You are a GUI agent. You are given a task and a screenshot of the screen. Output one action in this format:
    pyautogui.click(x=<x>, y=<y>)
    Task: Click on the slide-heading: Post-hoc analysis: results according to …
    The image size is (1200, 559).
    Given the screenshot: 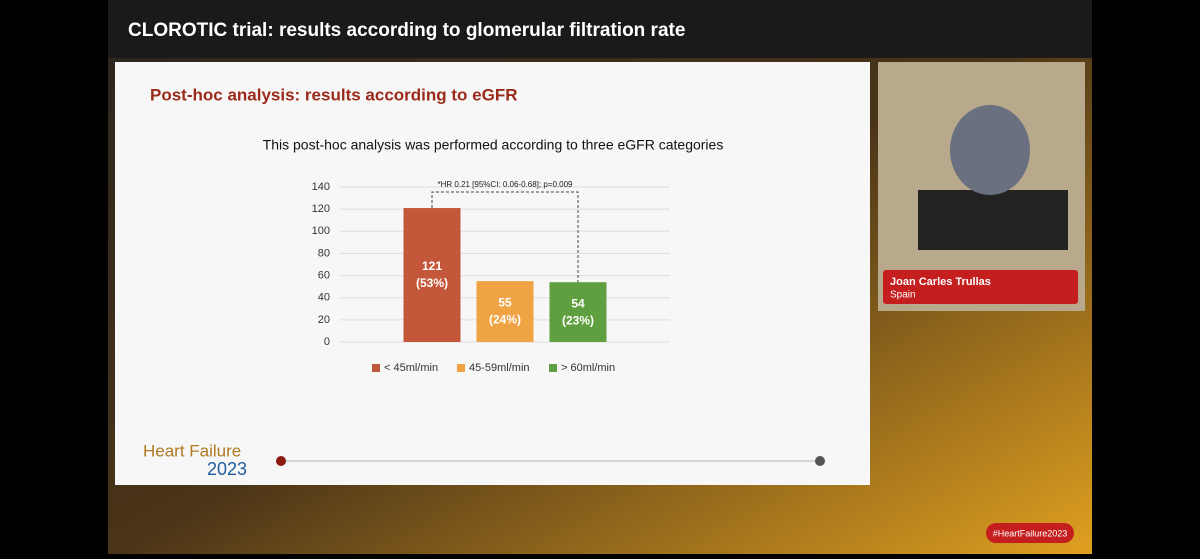 What is the action you would take?
    pyautogui.click(x=333, y=94)
    